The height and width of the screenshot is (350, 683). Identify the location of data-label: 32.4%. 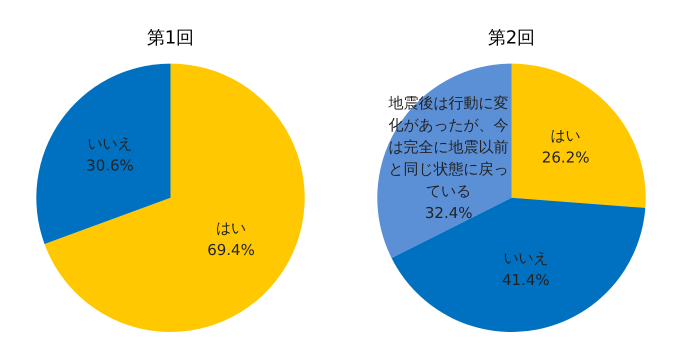
(448, 213).